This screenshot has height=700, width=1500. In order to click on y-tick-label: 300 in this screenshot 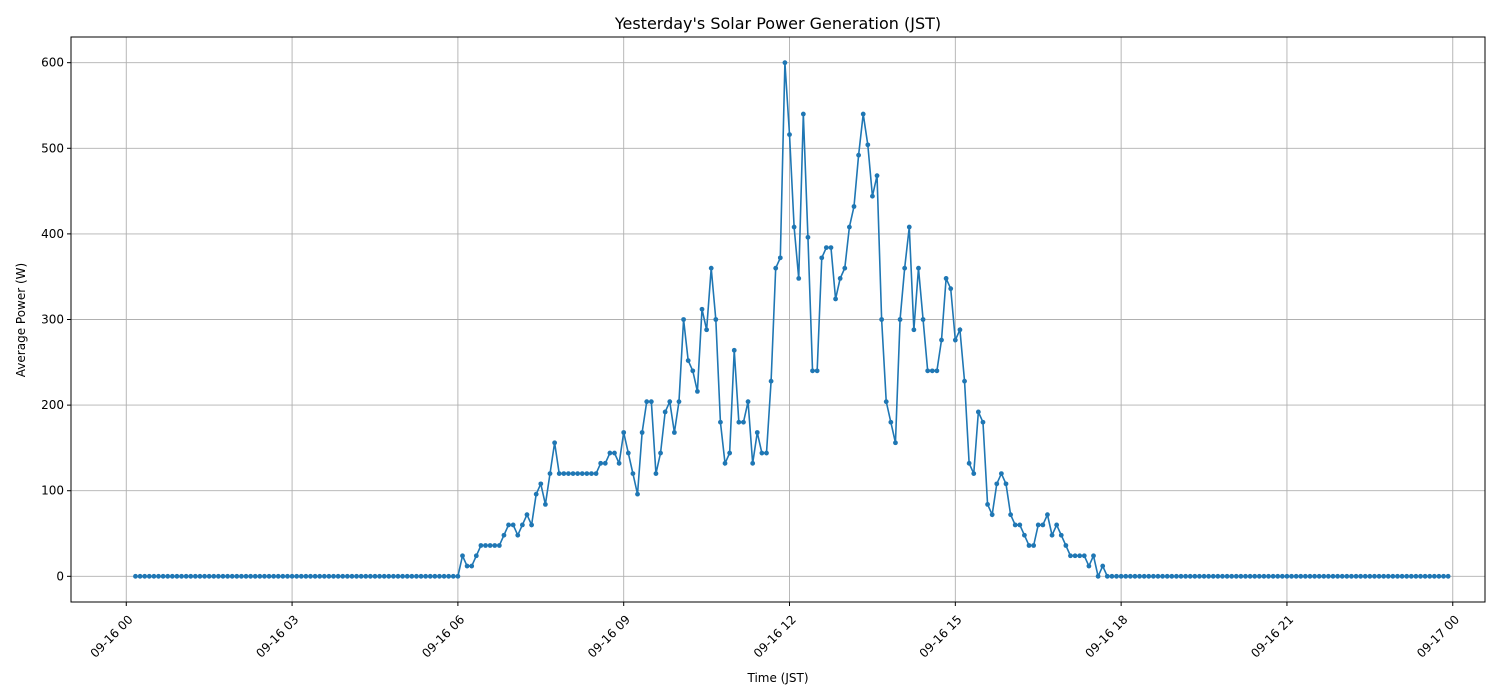, I will do `click(52, 320)`.